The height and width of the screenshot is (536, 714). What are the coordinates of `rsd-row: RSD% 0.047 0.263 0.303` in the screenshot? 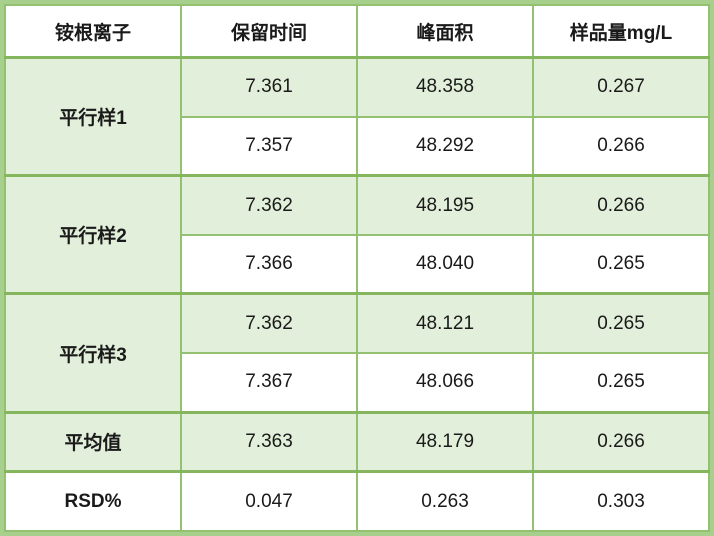 It's located at (357, 501).